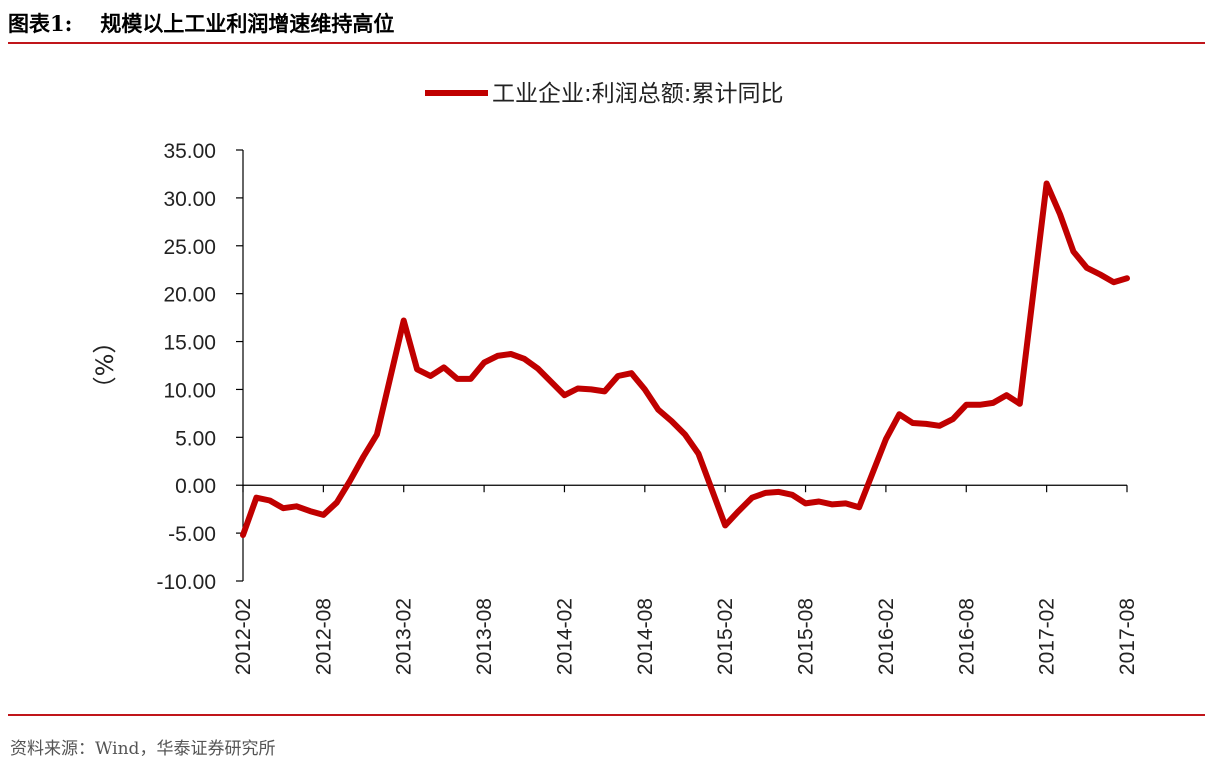 This screenshot has width=1215, height=759. I want to click on y-tick-label: 5.00, so click(195, 438).